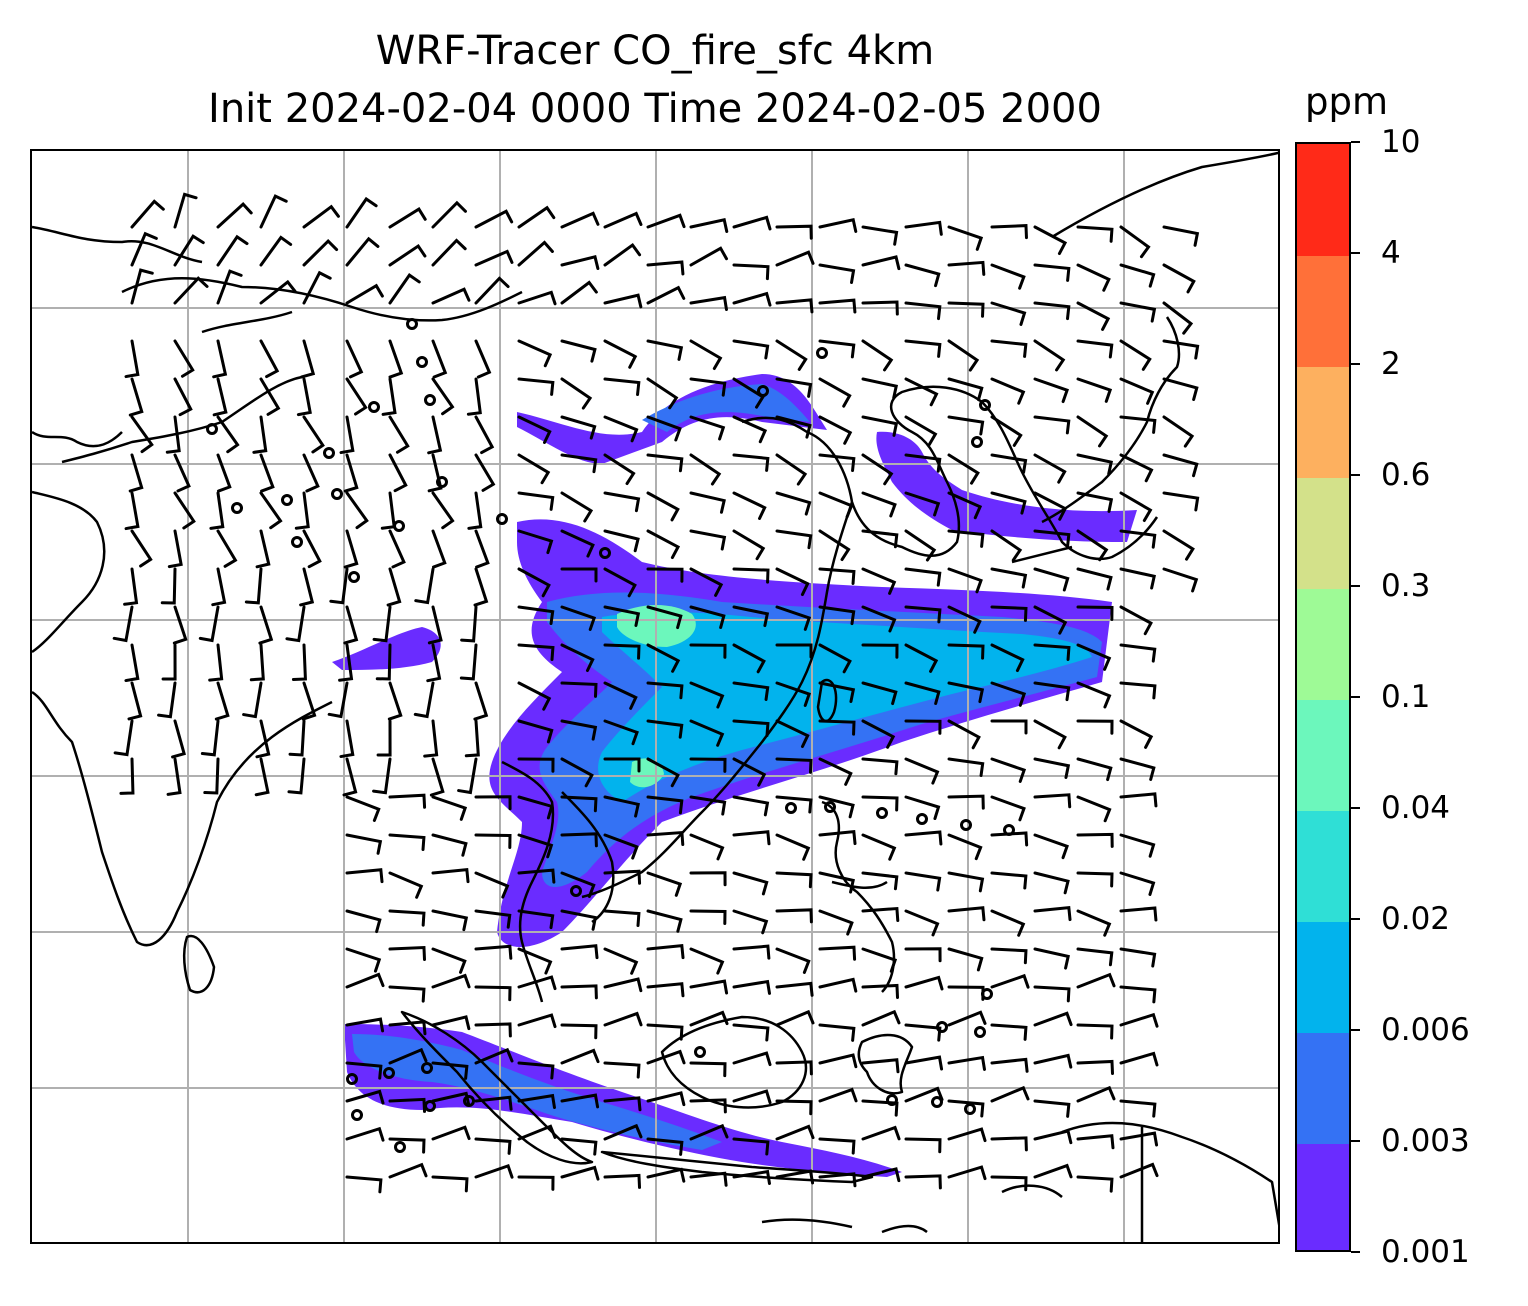  What do you see at coordinates (1416, 808) in the screenshot?
I see `colorbar-tick-label: 0.04` at bounding box center [1416, 808].